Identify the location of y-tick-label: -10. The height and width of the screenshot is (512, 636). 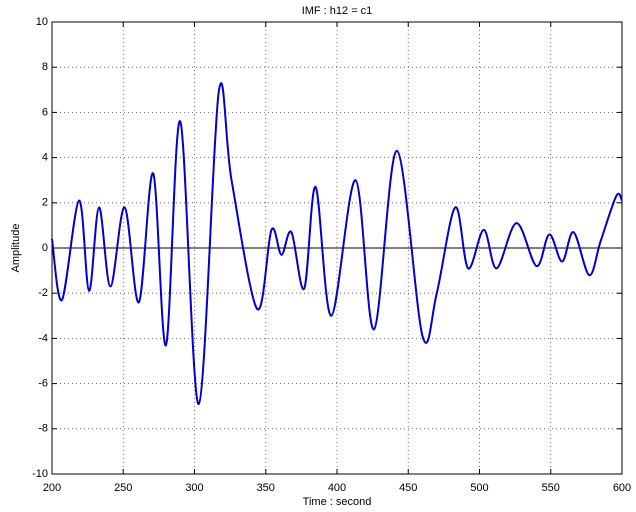
(40, 474).